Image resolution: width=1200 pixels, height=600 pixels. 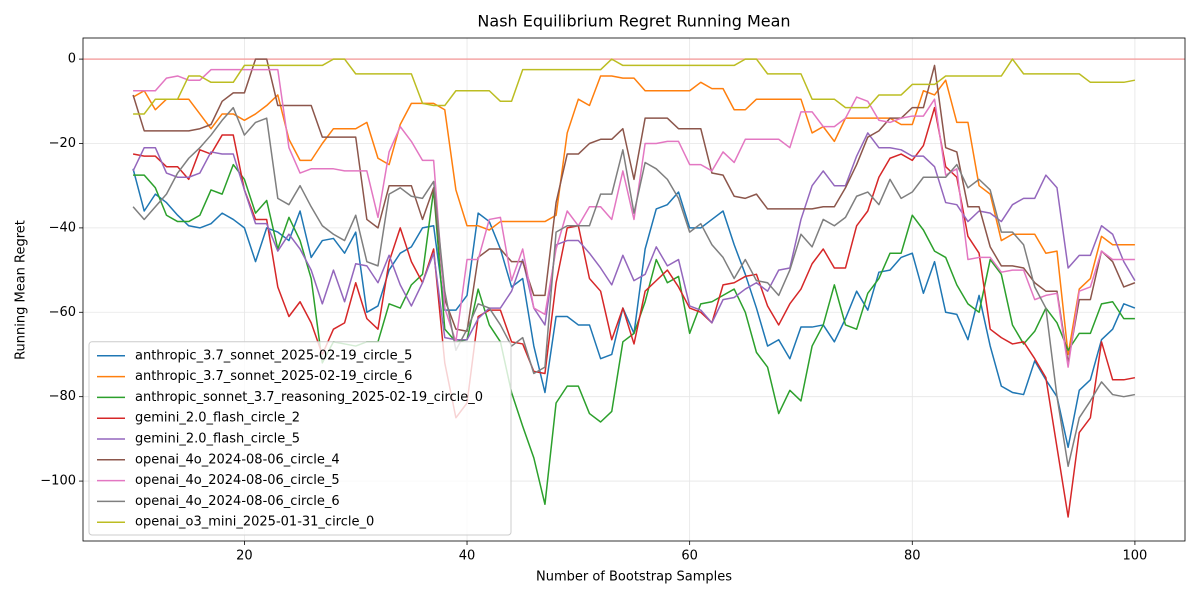 What do you see at coordinates (217, 418) in the screenshot?
I see `legend-label: gemini_2.0_flash_circle_2` at bounding box center [217, 418].